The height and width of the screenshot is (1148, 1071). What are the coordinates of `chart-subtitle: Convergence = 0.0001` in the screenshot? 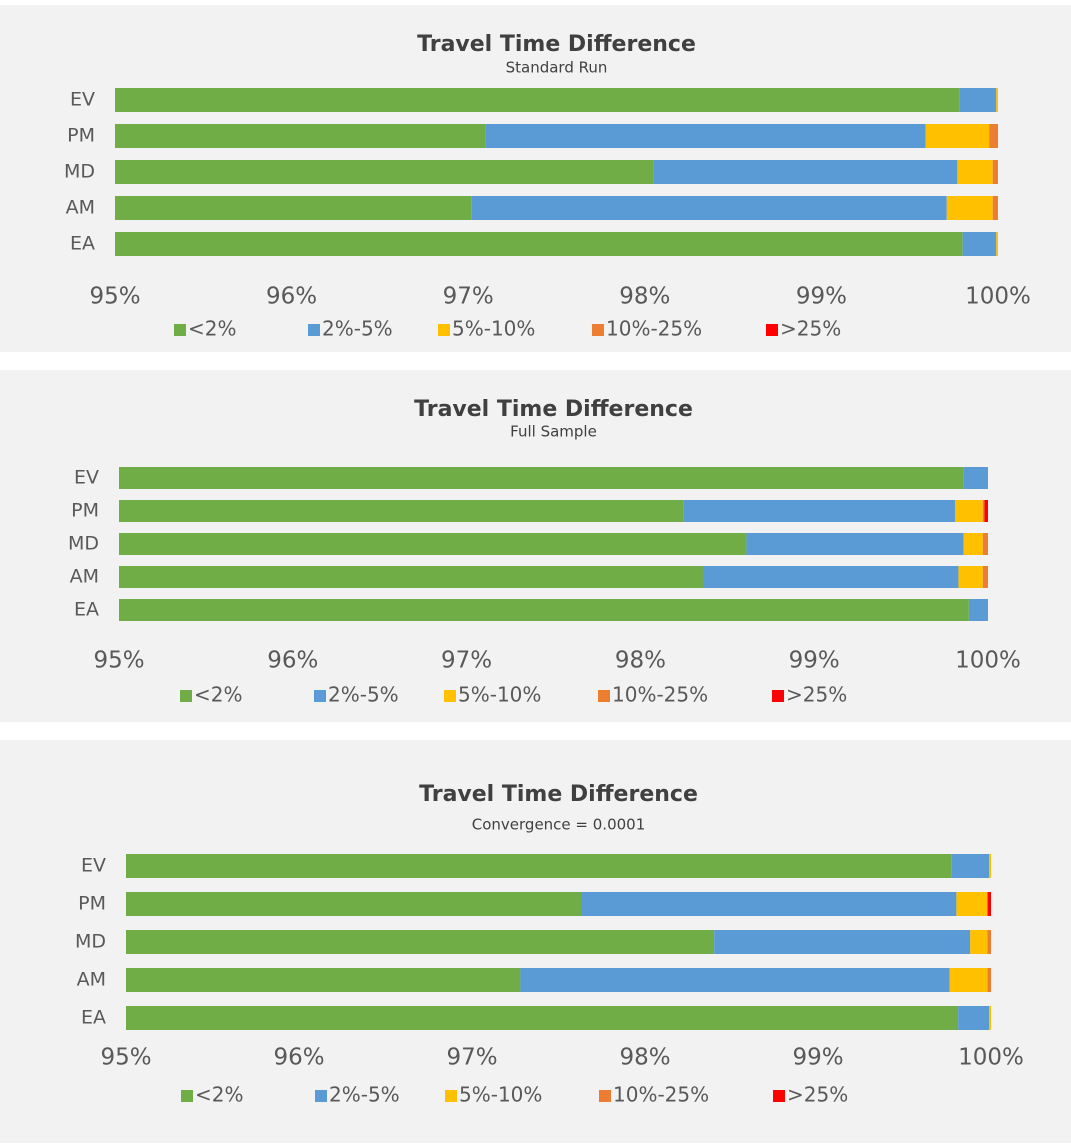 It's located at (559, 825).